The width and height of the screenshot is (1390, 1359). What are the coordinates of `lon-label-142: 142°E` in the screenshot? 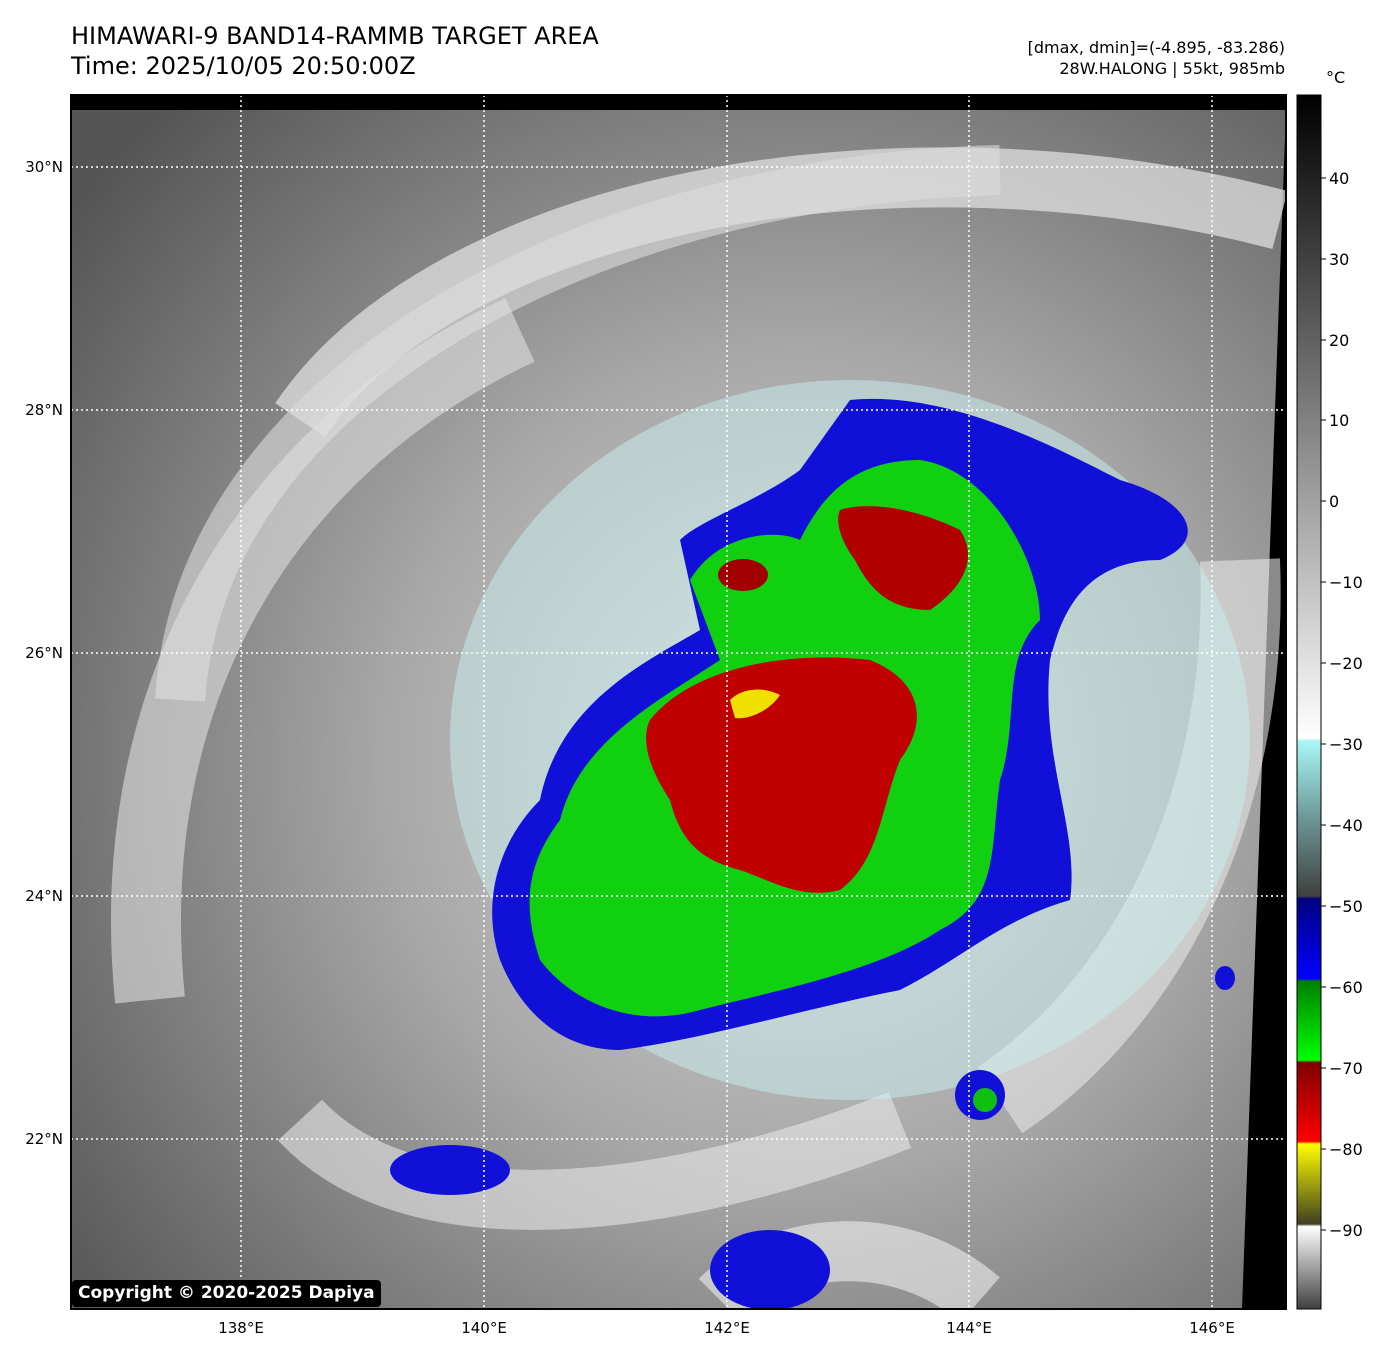 It's located at (727, 1328).